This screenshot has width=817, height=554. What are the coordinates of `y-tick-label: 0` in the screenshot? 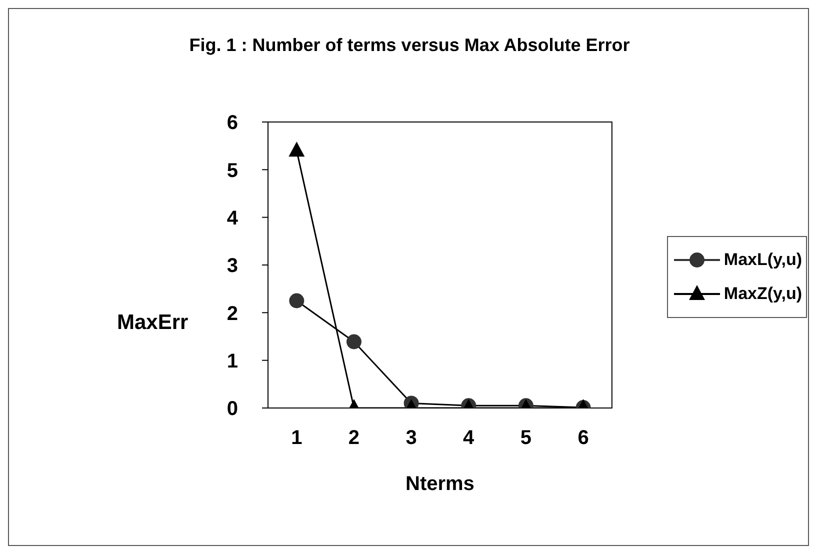 It's located at (232, 409).